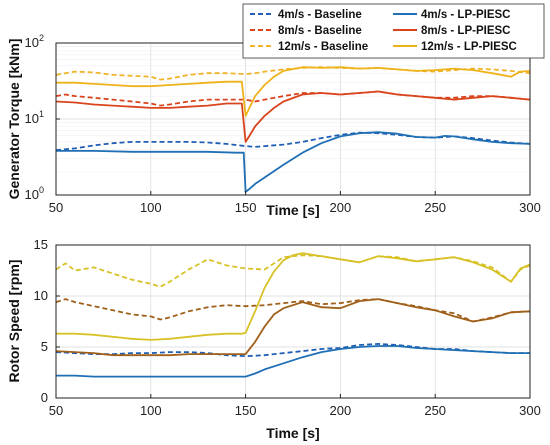 The height and width of the screenshot is (445, 550). I want to click on y-tick-label: 10², so click(34, 41).